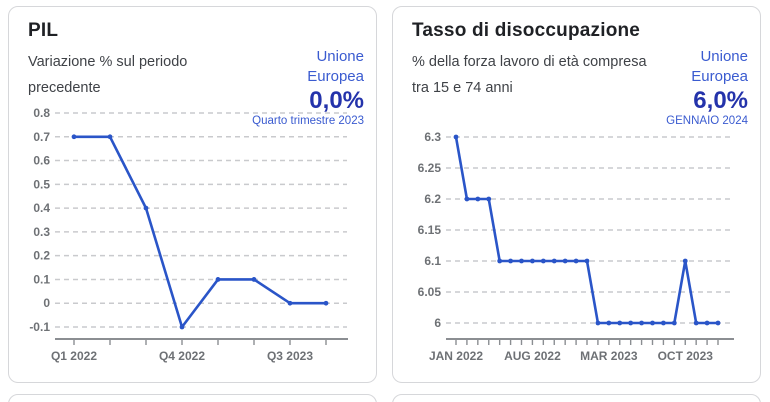  What do you see at coordinates (686, 356) in the screenshot?
I see `svg-text: OCT 2023` at bounding box center [686, 356].